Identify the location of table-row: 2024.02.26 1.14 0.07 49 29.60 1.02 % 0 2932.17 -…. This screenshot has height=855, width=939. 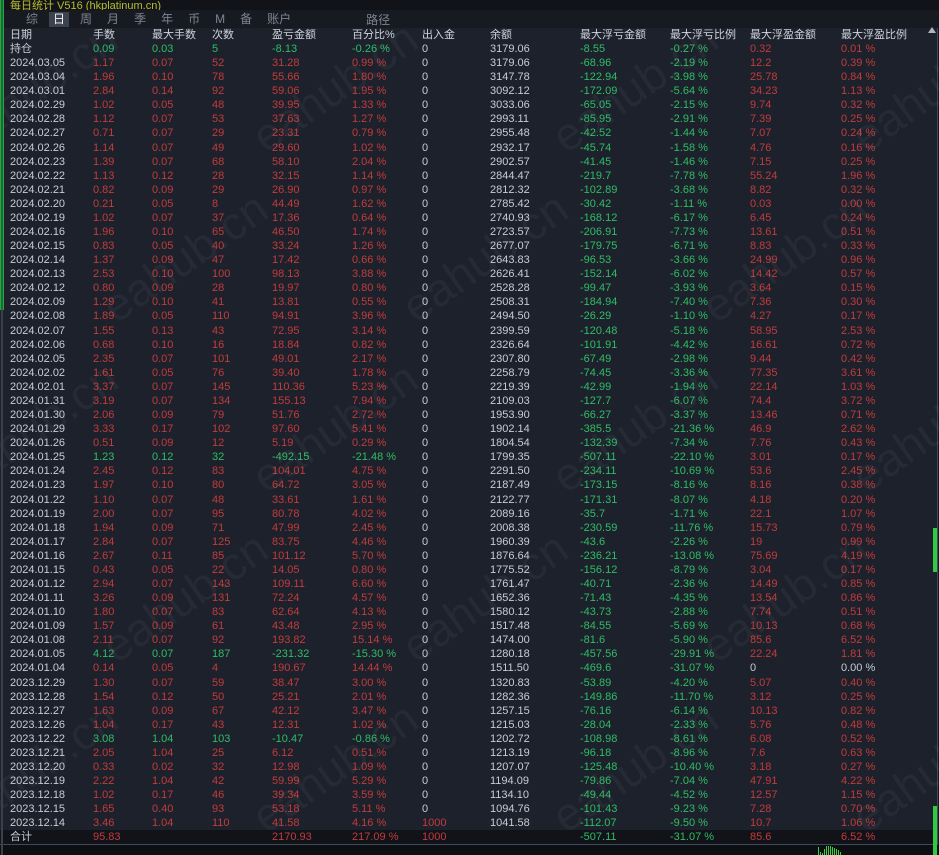
(468, 148).